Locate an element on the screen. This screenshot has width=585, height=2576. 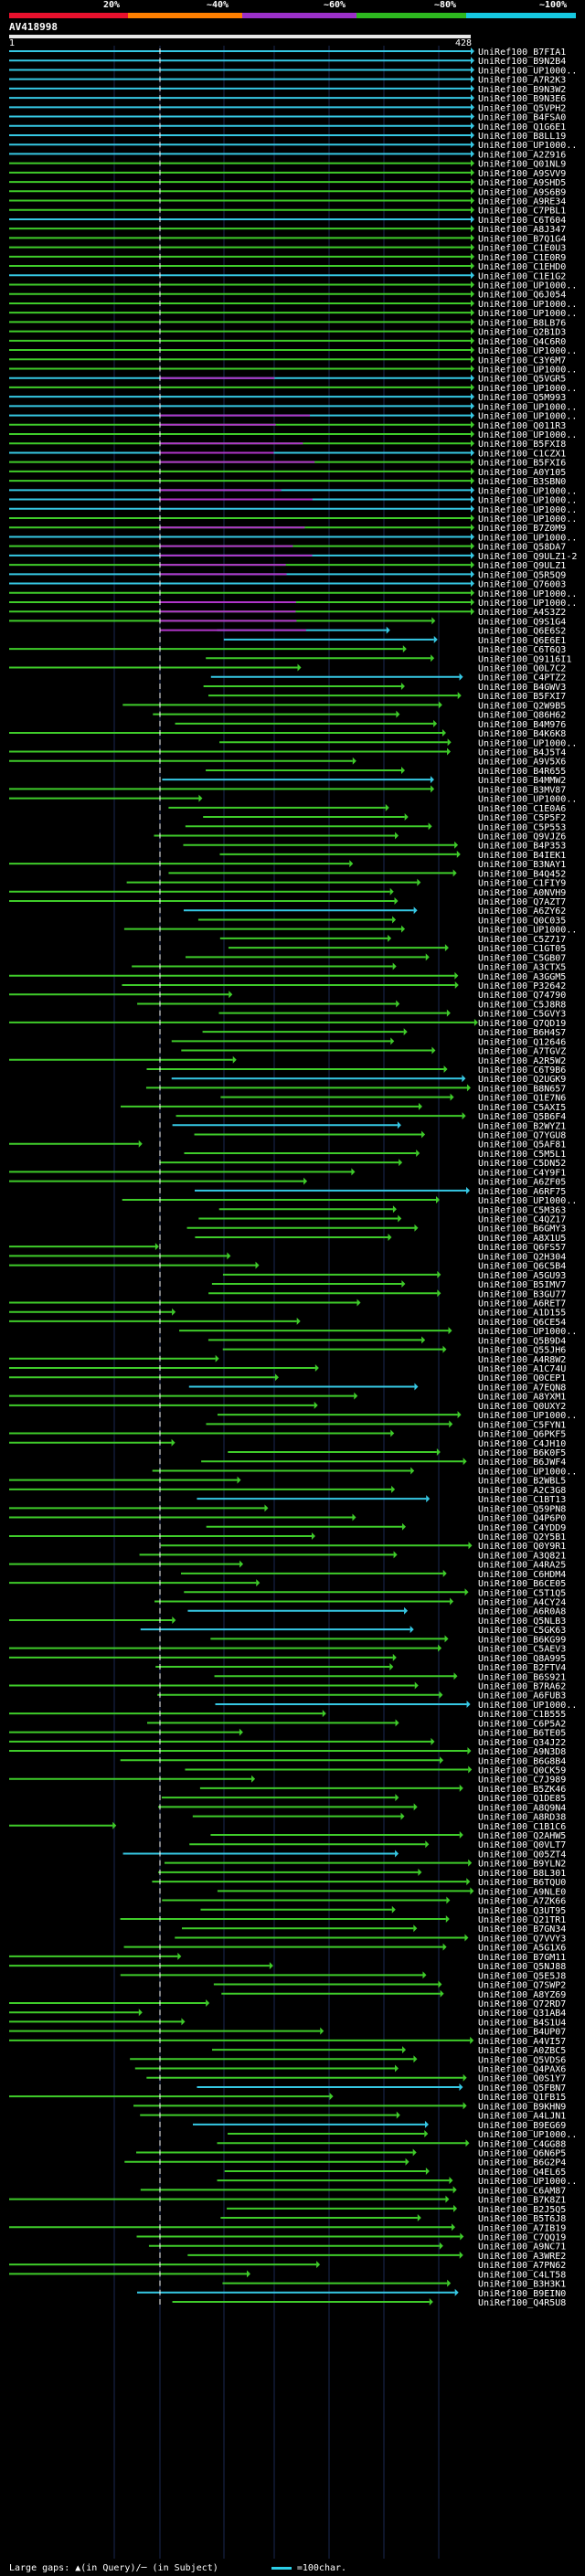
alignment-row: UniRef100_Q4R5U8 is located at coordinates (363, 2303).